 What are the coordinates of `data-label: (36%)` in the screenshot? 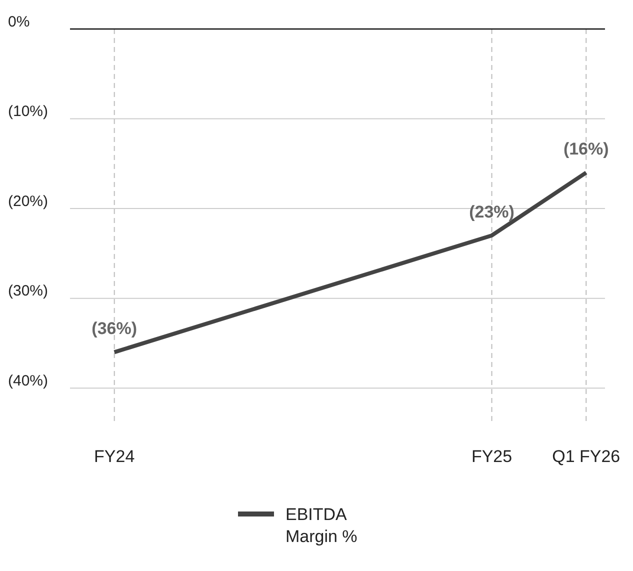 It's located at (115, 328).